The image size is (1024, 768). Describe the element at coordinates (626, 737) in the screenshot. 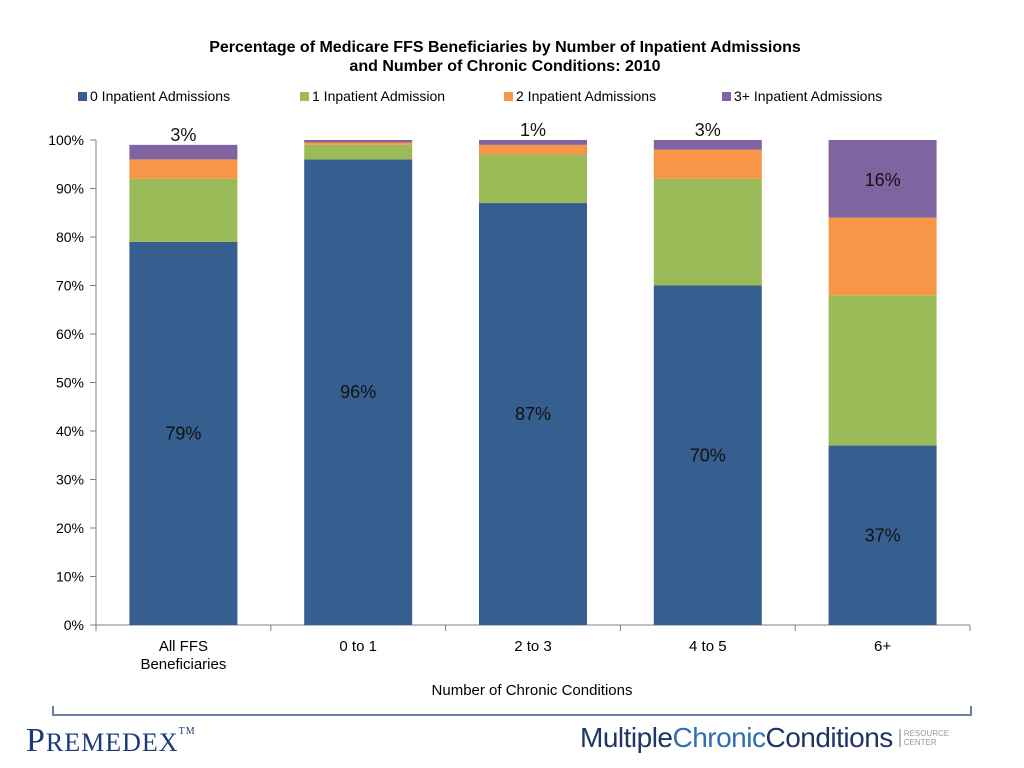

I see `logo-word-multiple: Multiple` at that location.